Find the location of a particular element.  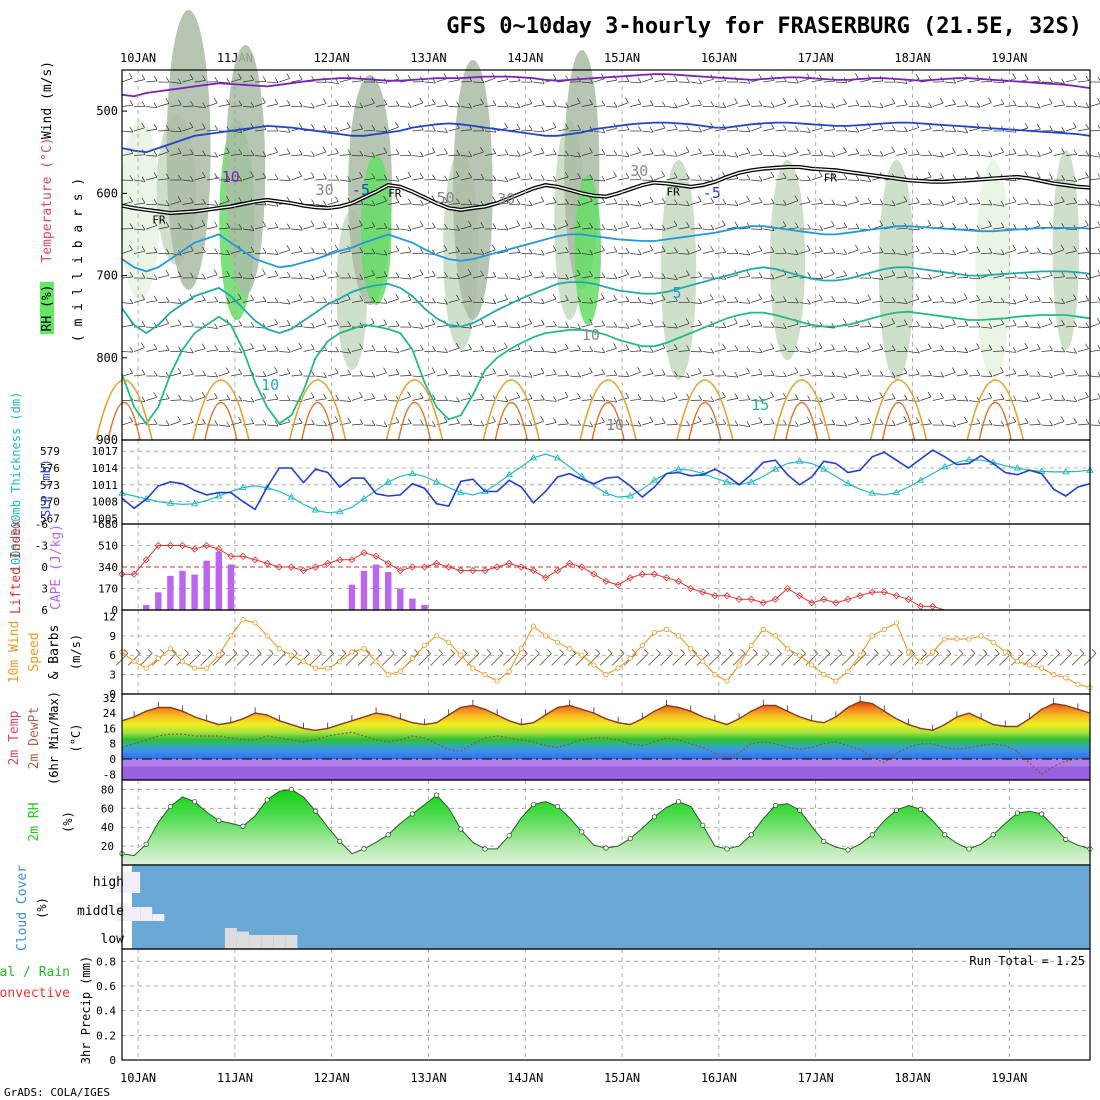

y-tick-label: 16 is located at coordinates (109, 728).